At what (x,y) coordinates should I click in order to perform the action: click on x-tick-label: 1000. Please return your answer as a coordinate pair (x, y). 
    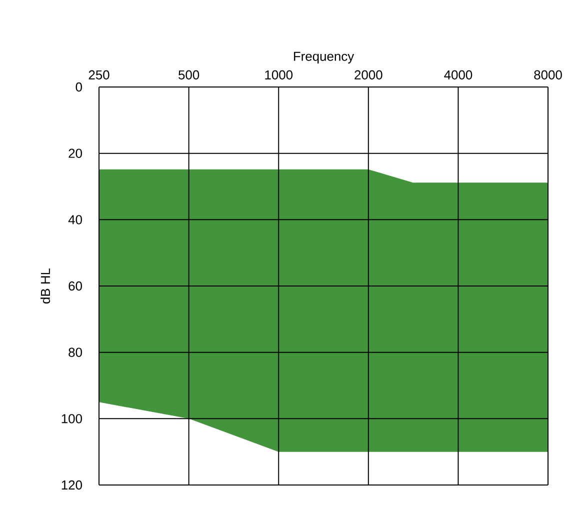
    Looking at the image, I should click on (279, 75).